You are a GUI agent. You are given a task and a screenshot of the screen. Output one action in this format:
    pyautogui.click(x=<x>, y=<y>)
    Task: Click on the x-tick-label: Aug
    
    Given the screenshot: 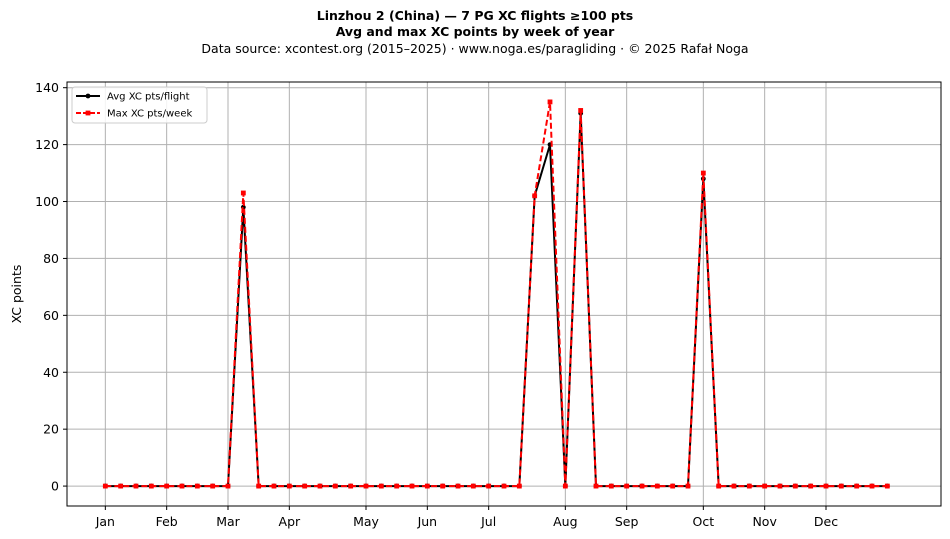 What is the action you would take?
    pyautogui.click(x=565, y=521)
    